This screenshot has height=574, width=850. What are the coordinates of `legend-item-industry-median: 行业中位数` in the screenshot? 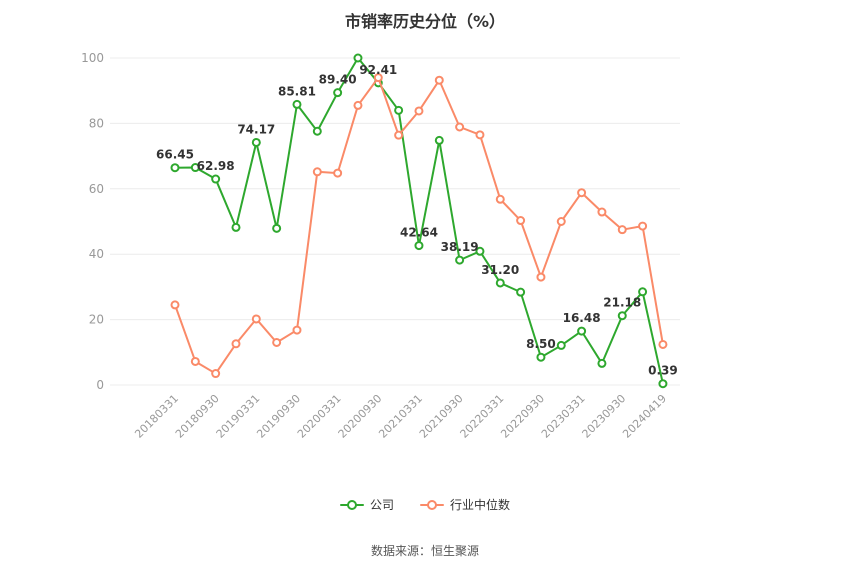 It's located at (465, 504).